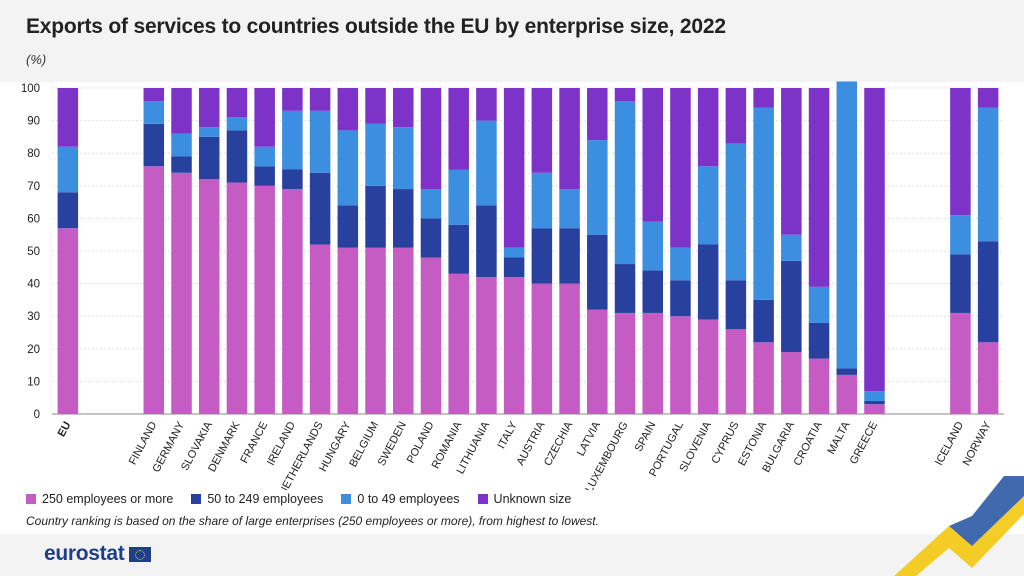 The height and width of the screenshot is (576, 1024). Describe the element at coordinates (140, 554) in the screenshot. I see `eu-flag-icon` at that location.